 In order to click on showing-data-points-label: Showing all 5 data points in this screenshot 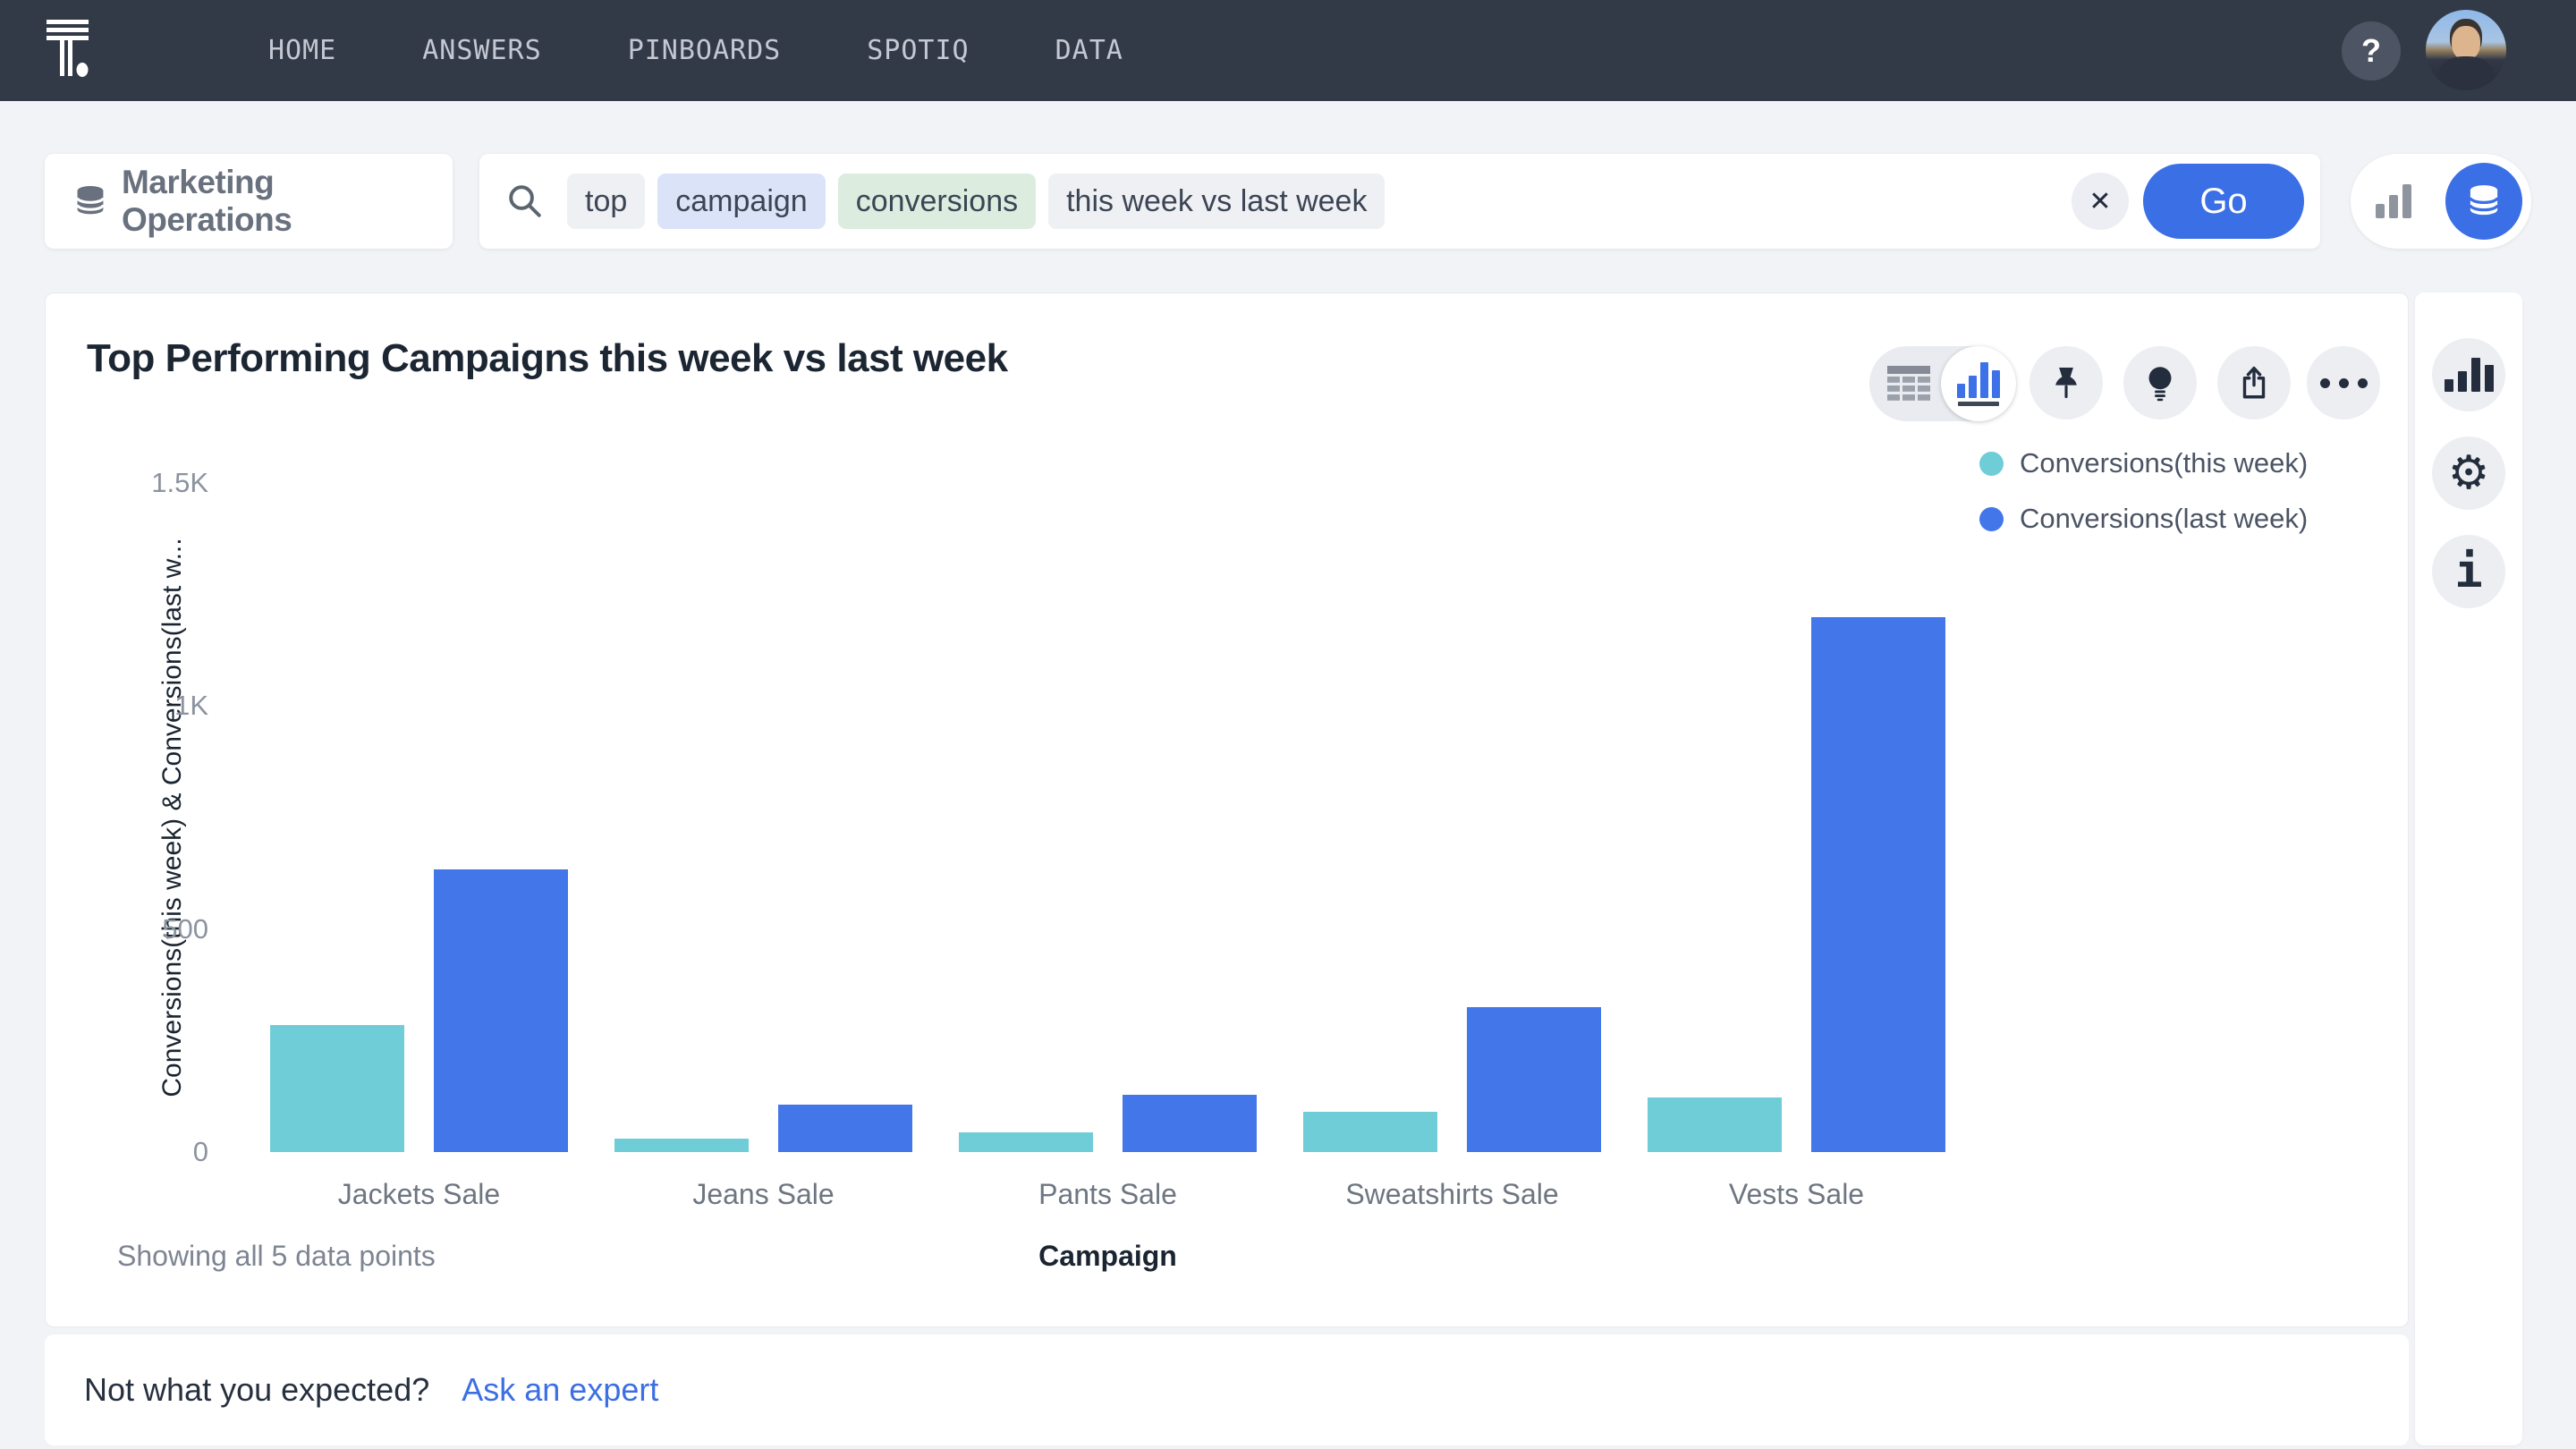, I will do `click(276, 1256)`.